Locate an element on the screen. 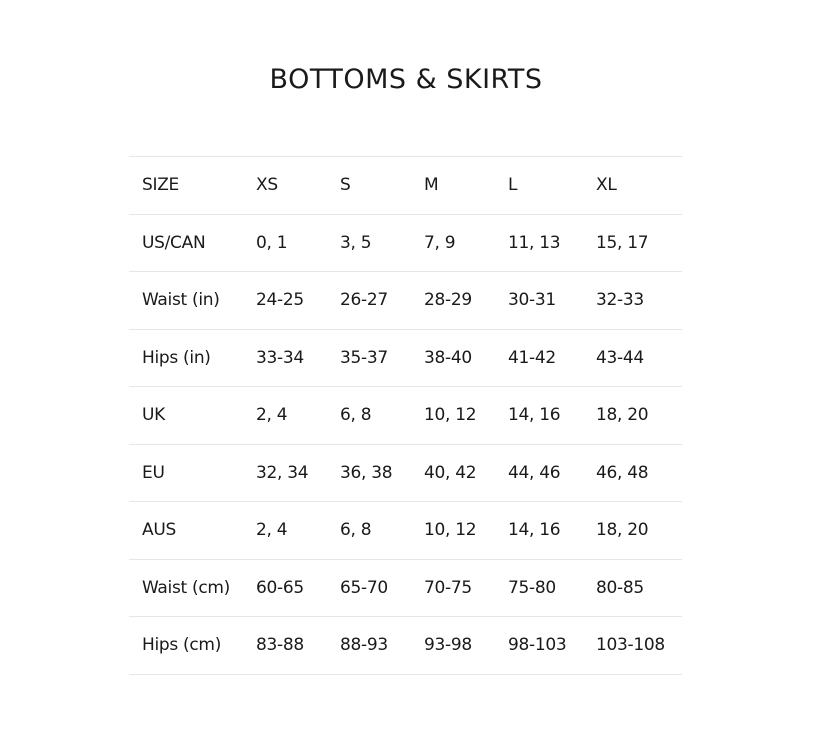 The height and width of the screenshot is (752, 838). table-cell: 65-70 is located at coordinates (369, 587).